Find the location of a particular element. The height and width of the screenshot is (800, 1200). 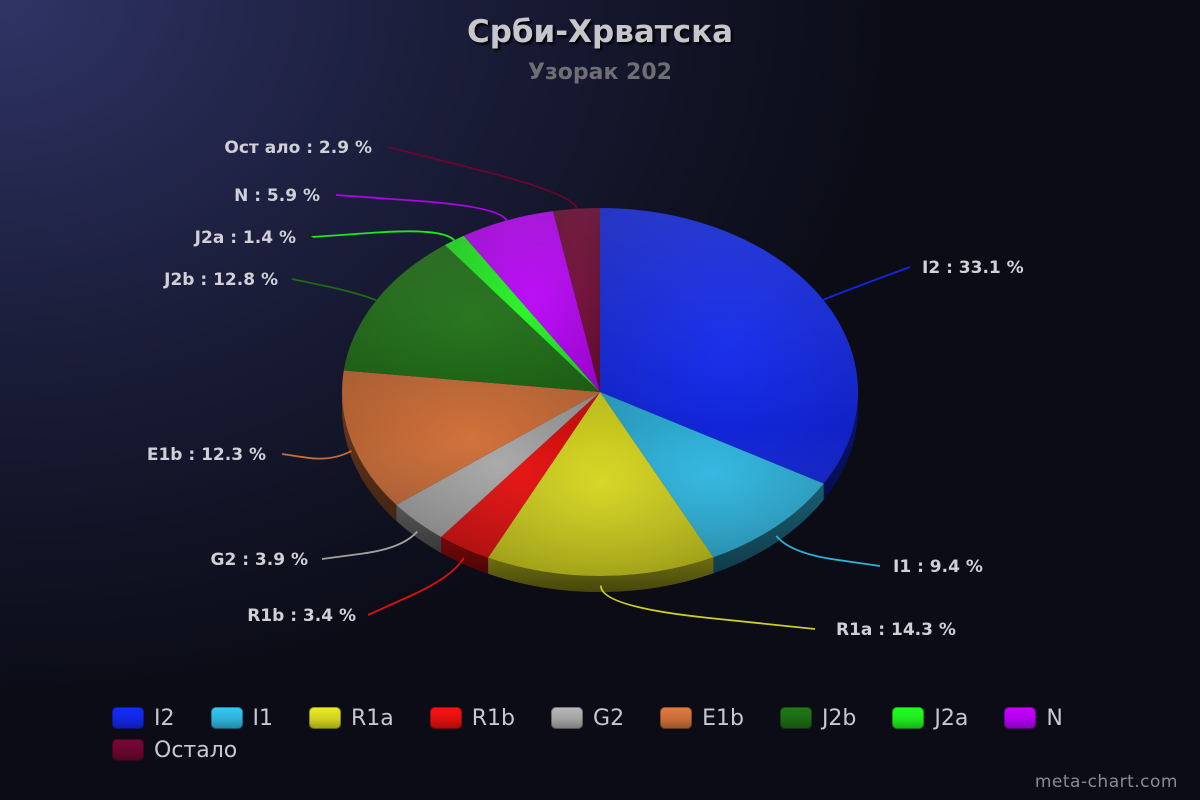

legend-item-i1: I1 is located at coordinates (242, 718).